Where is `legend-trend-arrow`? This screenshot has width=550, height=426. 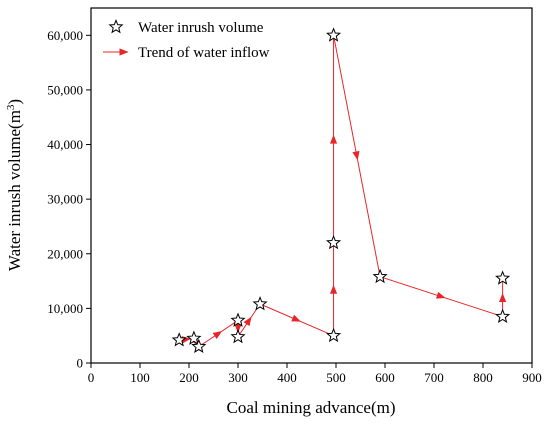
legend-trend-arrow is located at coordinates (116, 52).